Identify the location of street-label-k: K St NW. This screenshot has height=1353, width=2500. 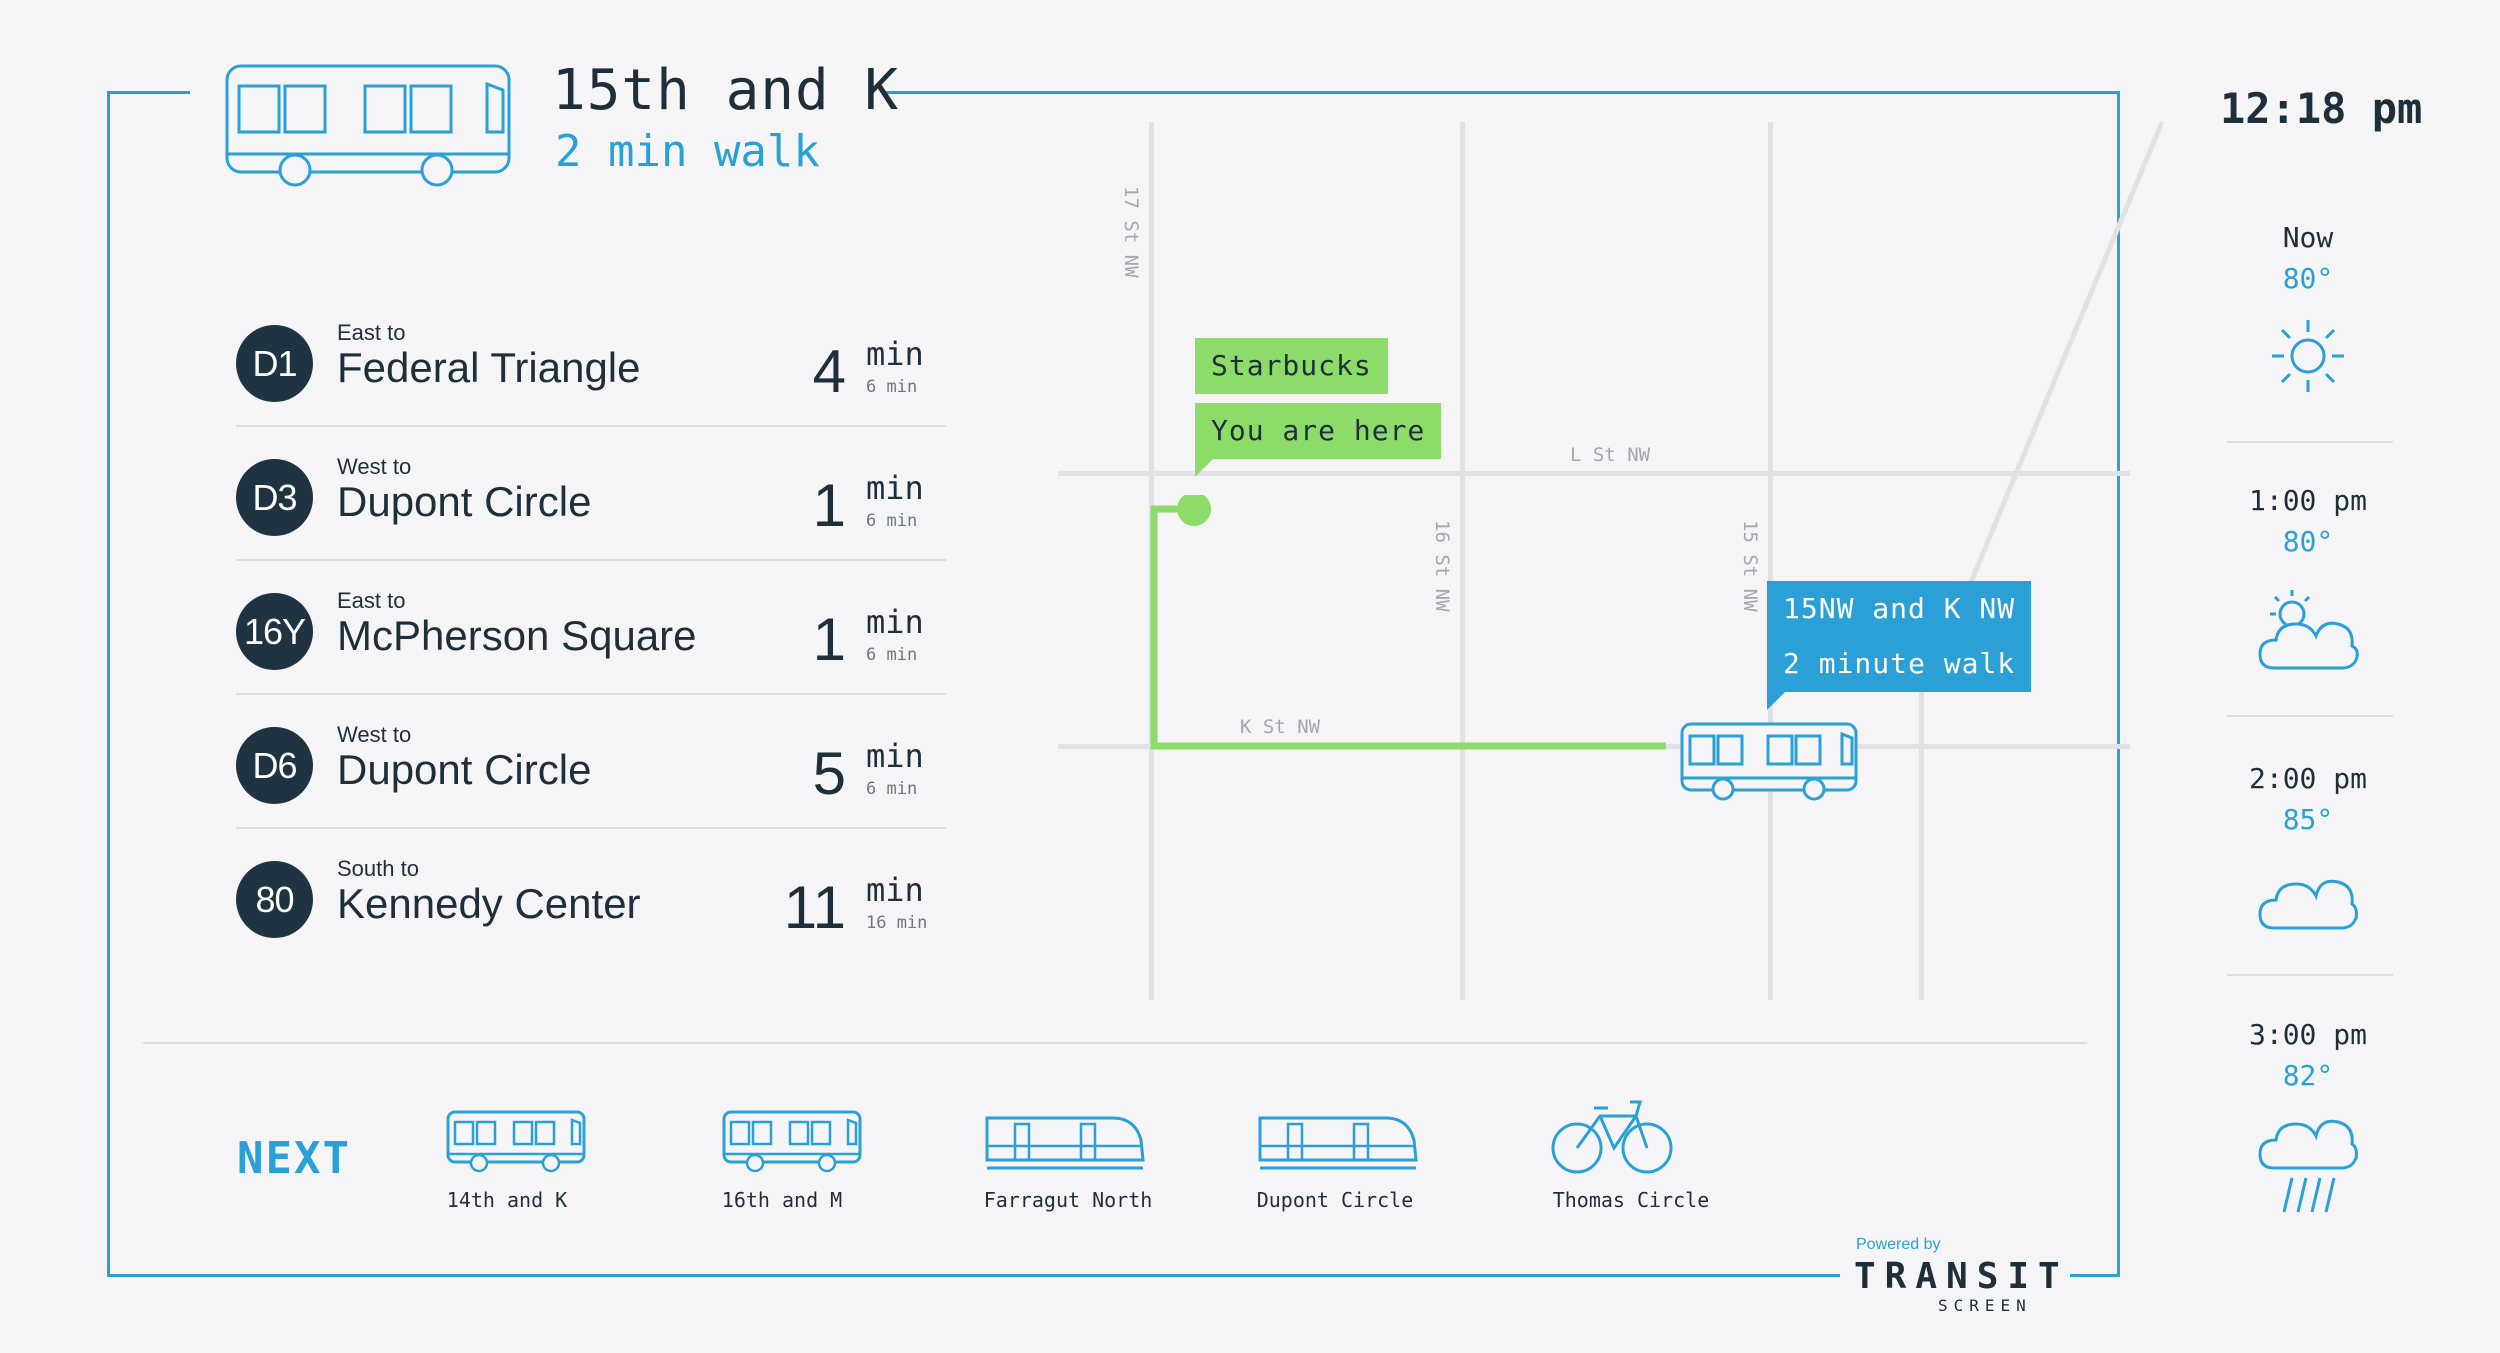
(1280, 727).